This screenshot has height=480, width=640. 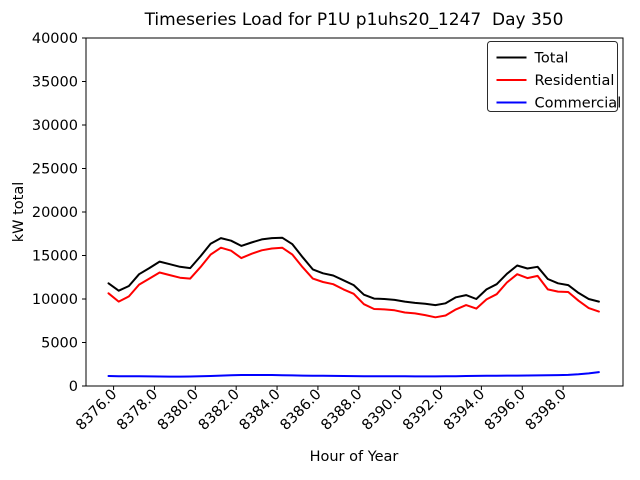 I want to click on y-tick-label: 20000, so click(x=55, y=213).